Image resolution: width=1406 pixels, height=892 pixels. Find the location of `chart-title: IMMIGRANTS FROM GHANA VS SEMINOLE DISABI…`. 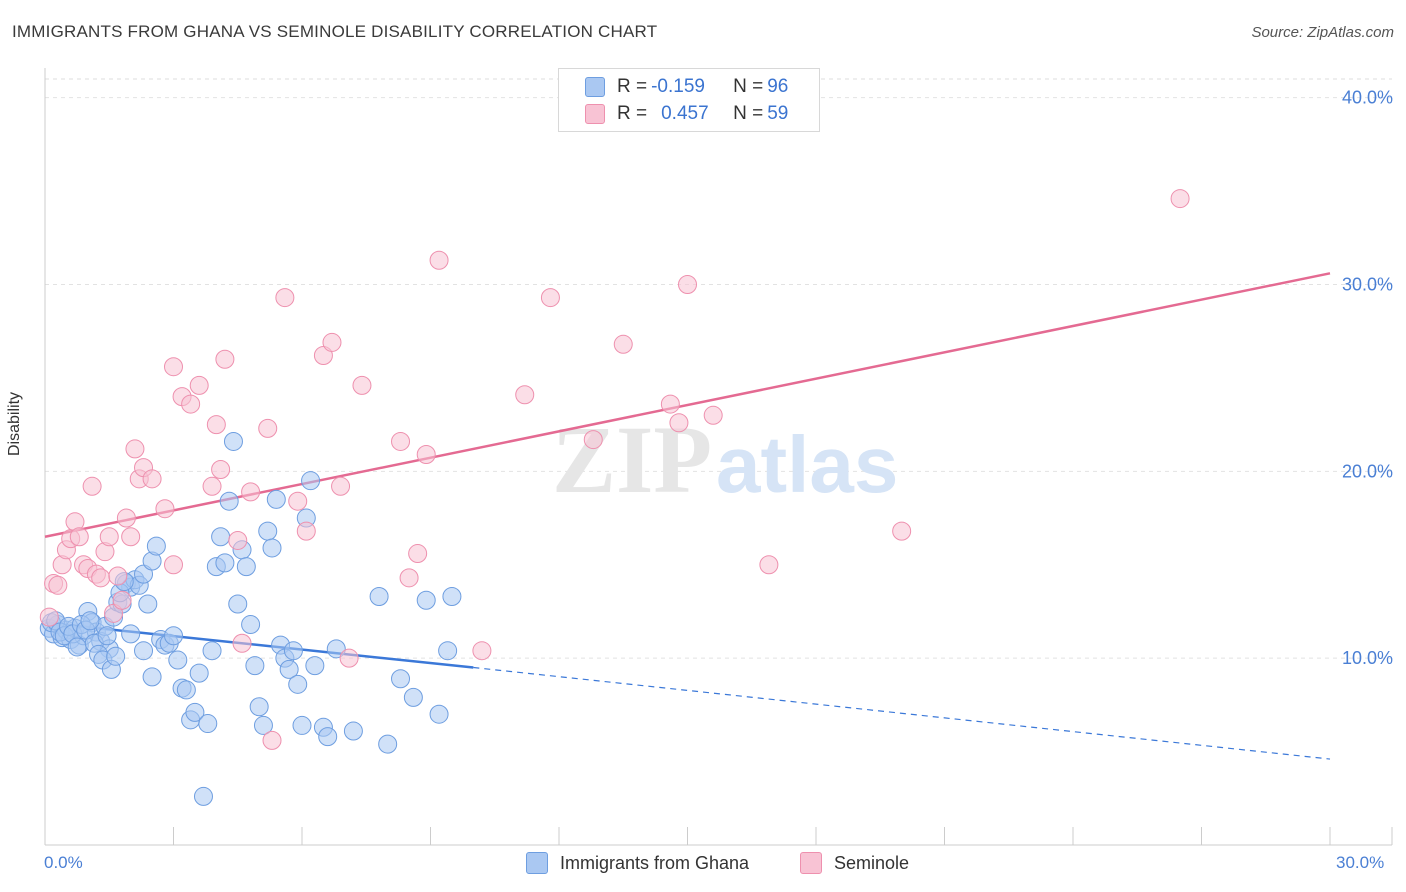

chart-title: IMMIGRANTS FROM GHANA VS SEMINOLE DISABI… is located at coordinates (335, 31).